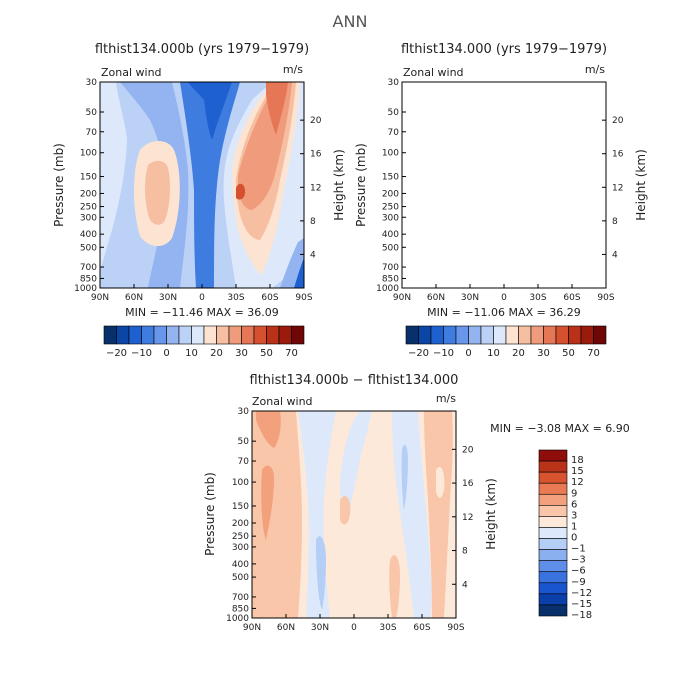 The width and height of the screenshot is (700, 700). Describe the element at coordinates (602, 275) in the screenshot. I see `contour-sh-sfc-dark` at that location.